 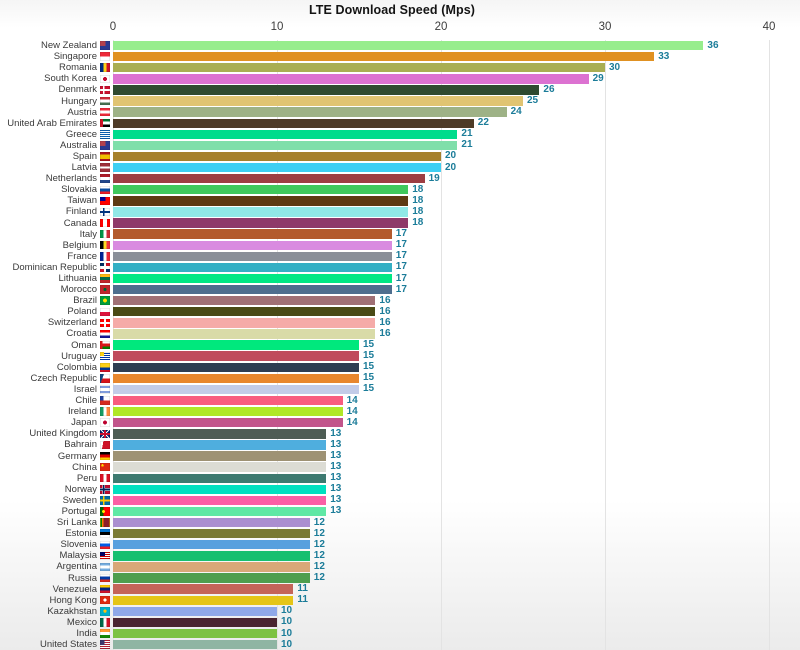 I want to click on colombia-flag-icon, so click(x=105, y=367).